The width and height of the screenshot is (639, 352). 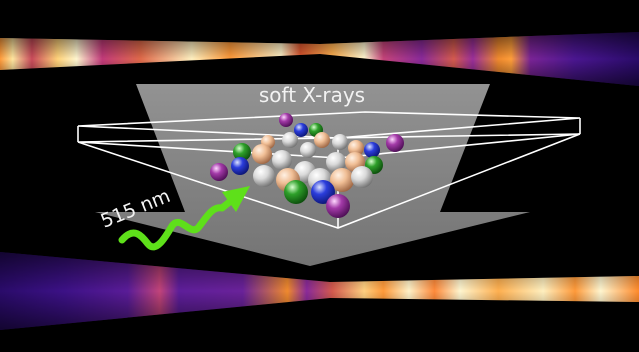 I want to click on nanoparticle-cluster, so click(x=307, y=165).